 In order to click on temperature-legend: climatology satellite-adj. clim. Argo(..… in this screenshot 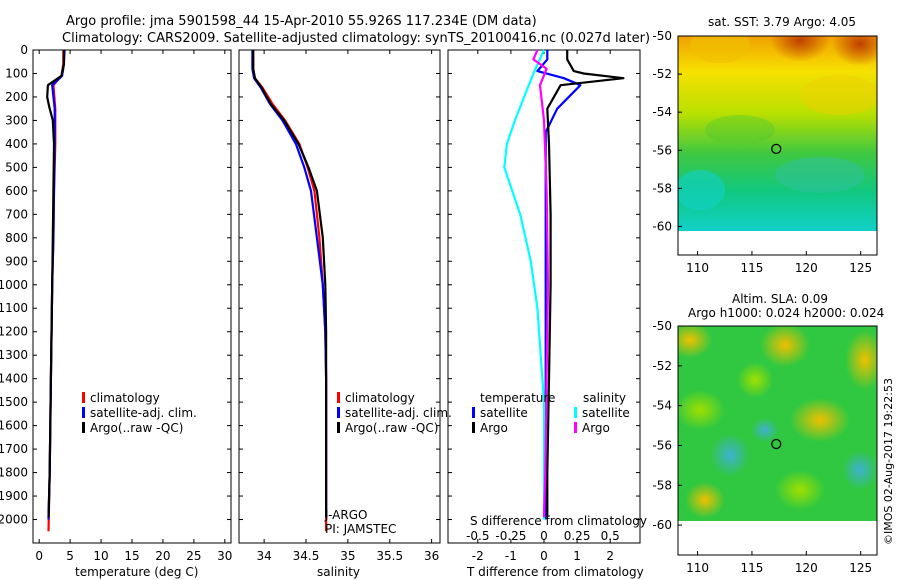, I will do `click(139, 413)`.